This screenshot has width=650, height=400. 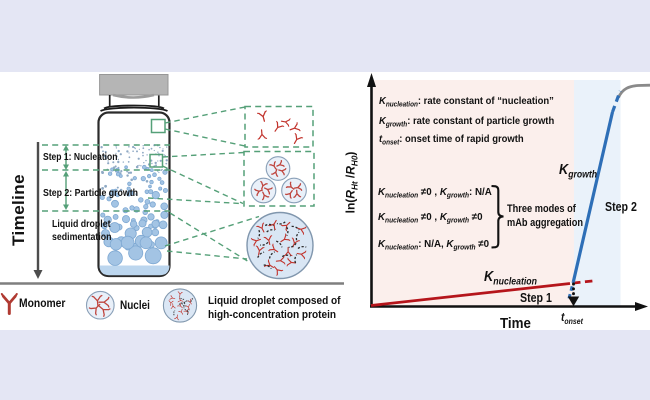 I want to click on svg-text: Timeline, so click(x=18, y=210).